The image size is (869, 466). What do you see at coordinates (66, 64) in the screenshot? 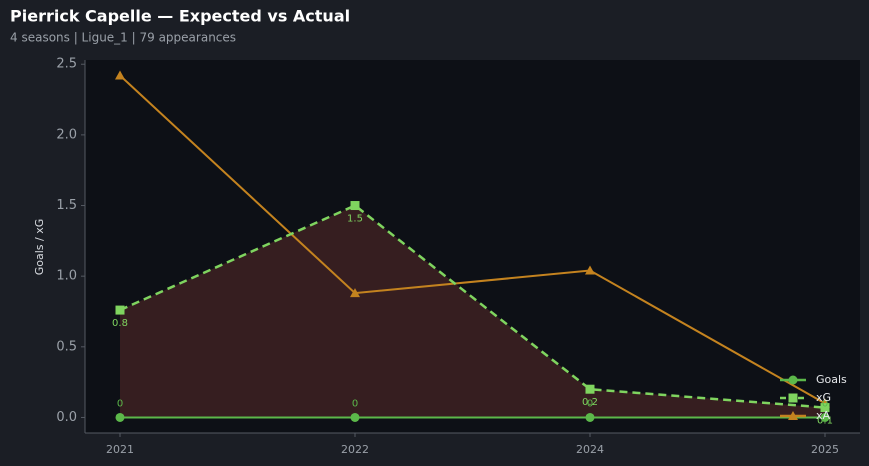
I see `y-tick-label: 2.5` at bounding box center [66, 64].